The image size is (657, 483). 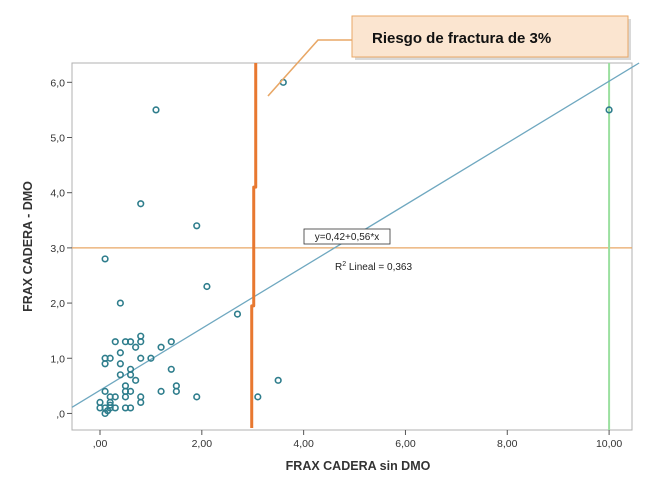 I want to click on r-squared-label: R2 Lineal = 0,363, so click(x=373, y=267).